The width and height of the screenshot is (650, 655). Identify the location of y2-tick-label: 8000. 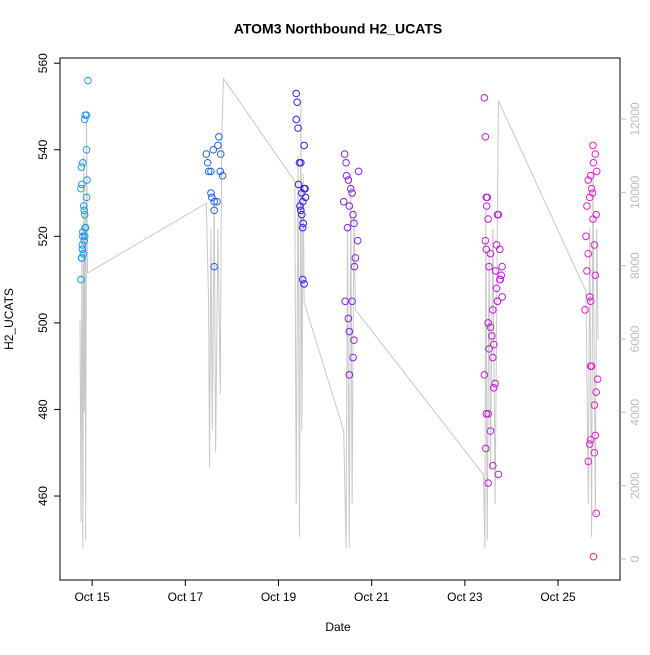
(635, 265).